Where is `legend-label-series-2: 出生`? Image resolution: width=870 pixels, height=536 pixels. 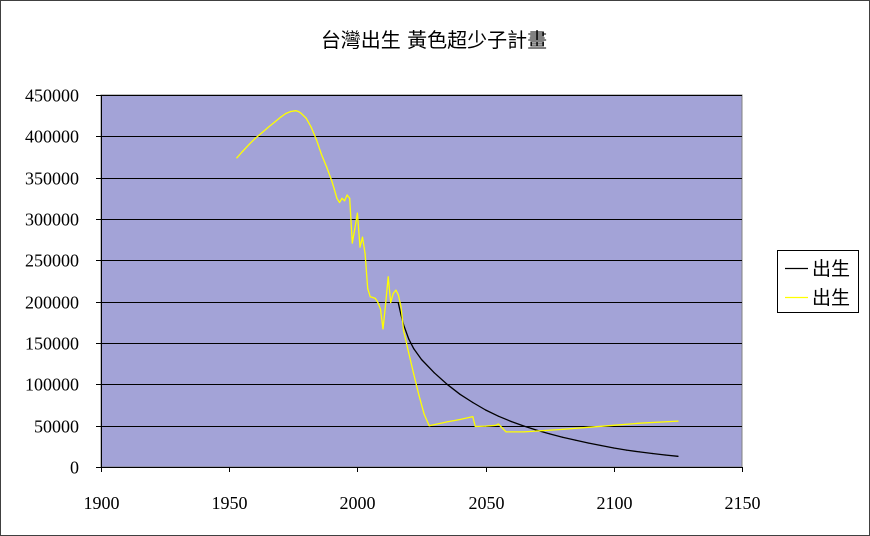
legend-label-series-2: 出生 is located at coordinates (831, 298).